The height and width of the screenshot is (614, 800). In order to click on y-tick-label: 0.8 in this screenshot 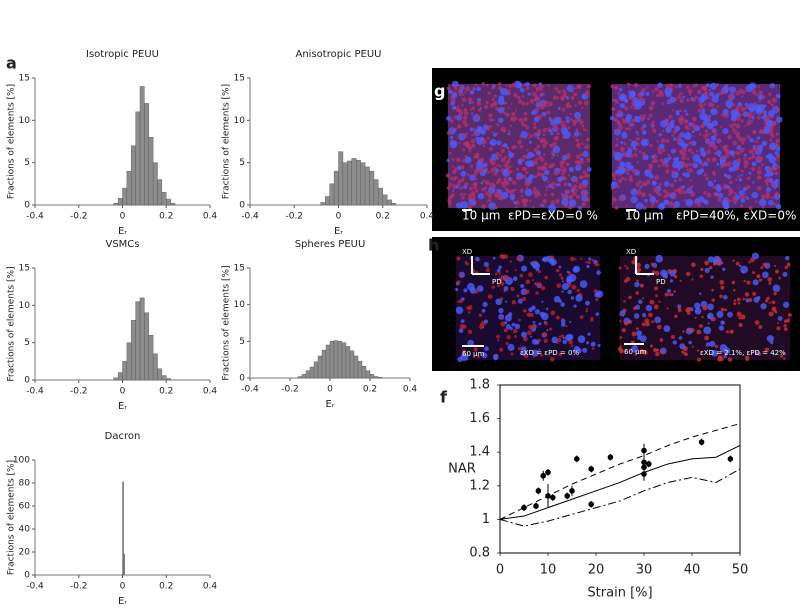, I will do `click(479, 553)`.